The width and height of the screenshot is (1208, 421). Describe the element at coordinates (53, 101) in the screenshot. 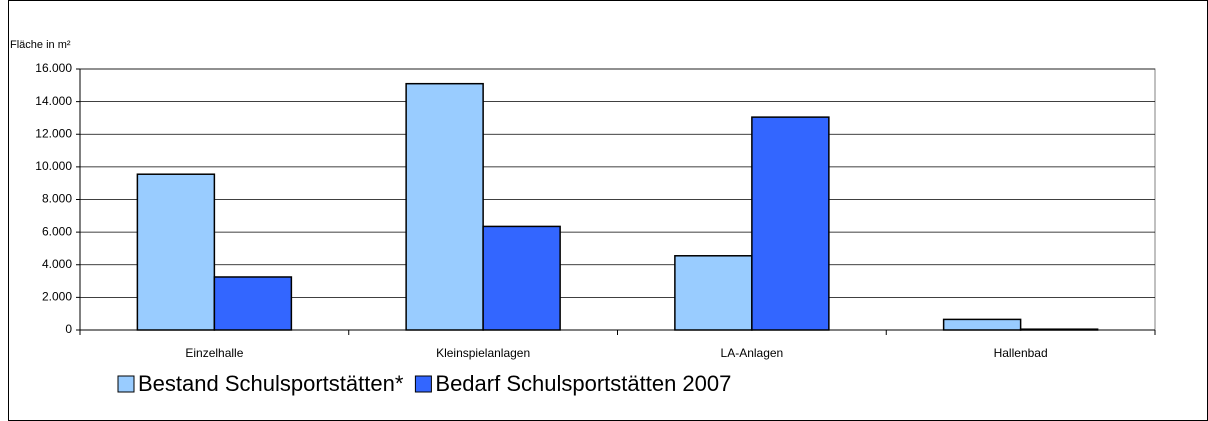

I see `y-tick-label: 14.000` at that location.